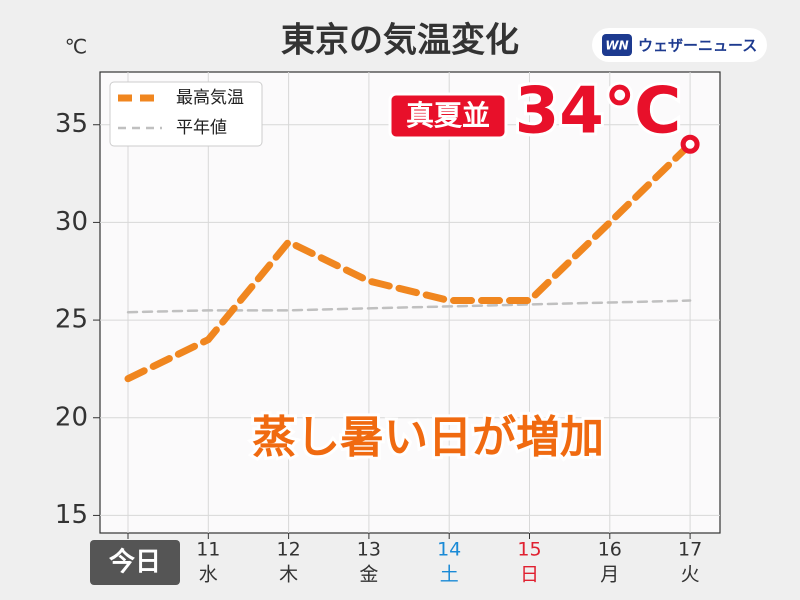  I want to click on legend-label: 最高気温, so click(210, 98).